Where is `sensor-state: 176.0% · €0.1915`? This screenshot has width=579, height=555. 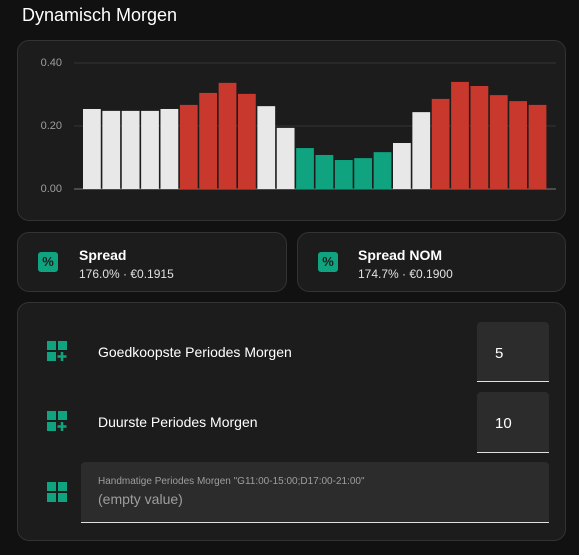
sensor-state: 176.0% · €0.1915 is located at coordinates (126, 274).